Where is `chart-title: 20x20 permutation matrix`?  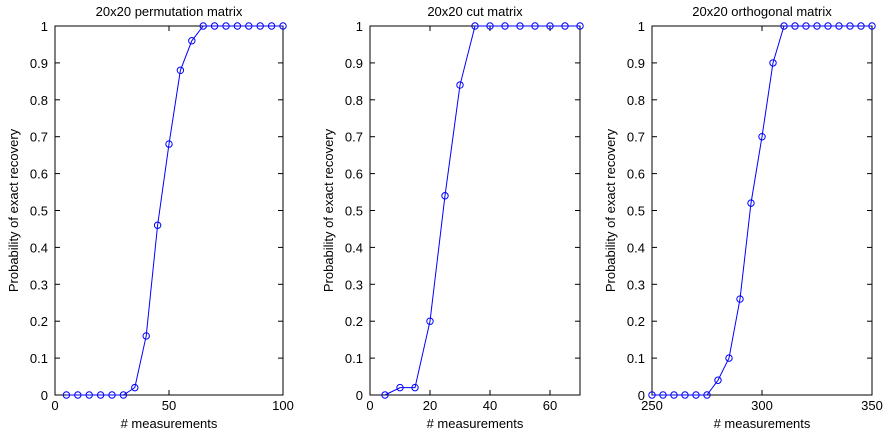
chart-title: 20x20 permutation matrix is located at coordinates (169, 11).